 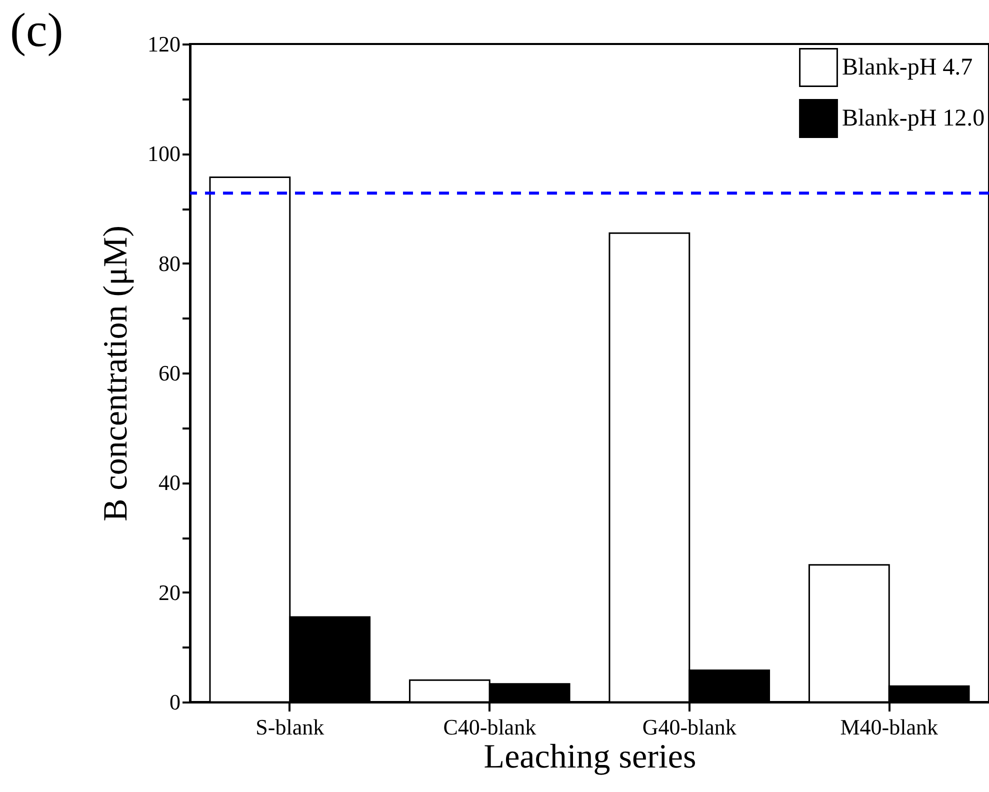 I want to click on y-tick-label: 0, so click(x=175, y=702).